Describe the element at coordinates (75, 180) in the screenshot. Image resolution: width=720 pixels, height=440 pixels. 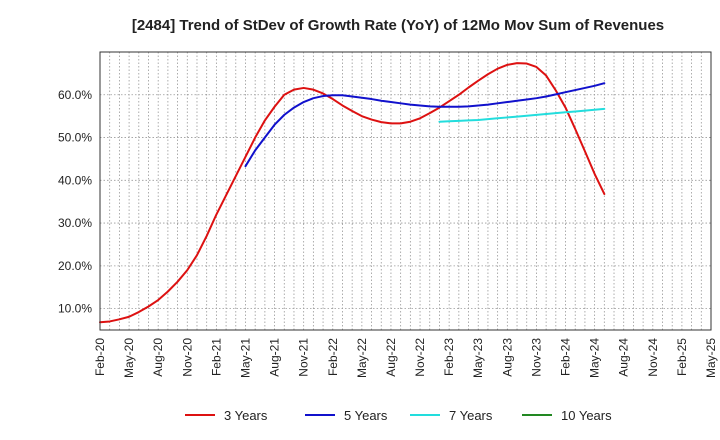
I see `y-tick-label: 40.0%` at that location.